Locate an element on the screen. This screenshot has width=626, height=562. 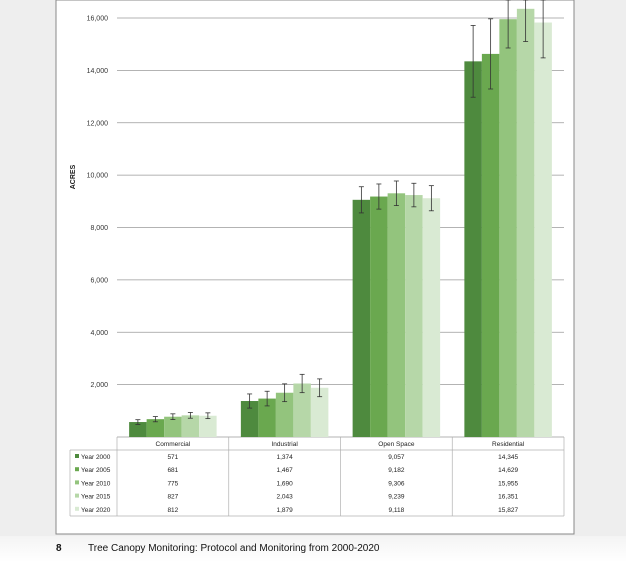
data-label: 16,351 is located at coordinates (508, 497).